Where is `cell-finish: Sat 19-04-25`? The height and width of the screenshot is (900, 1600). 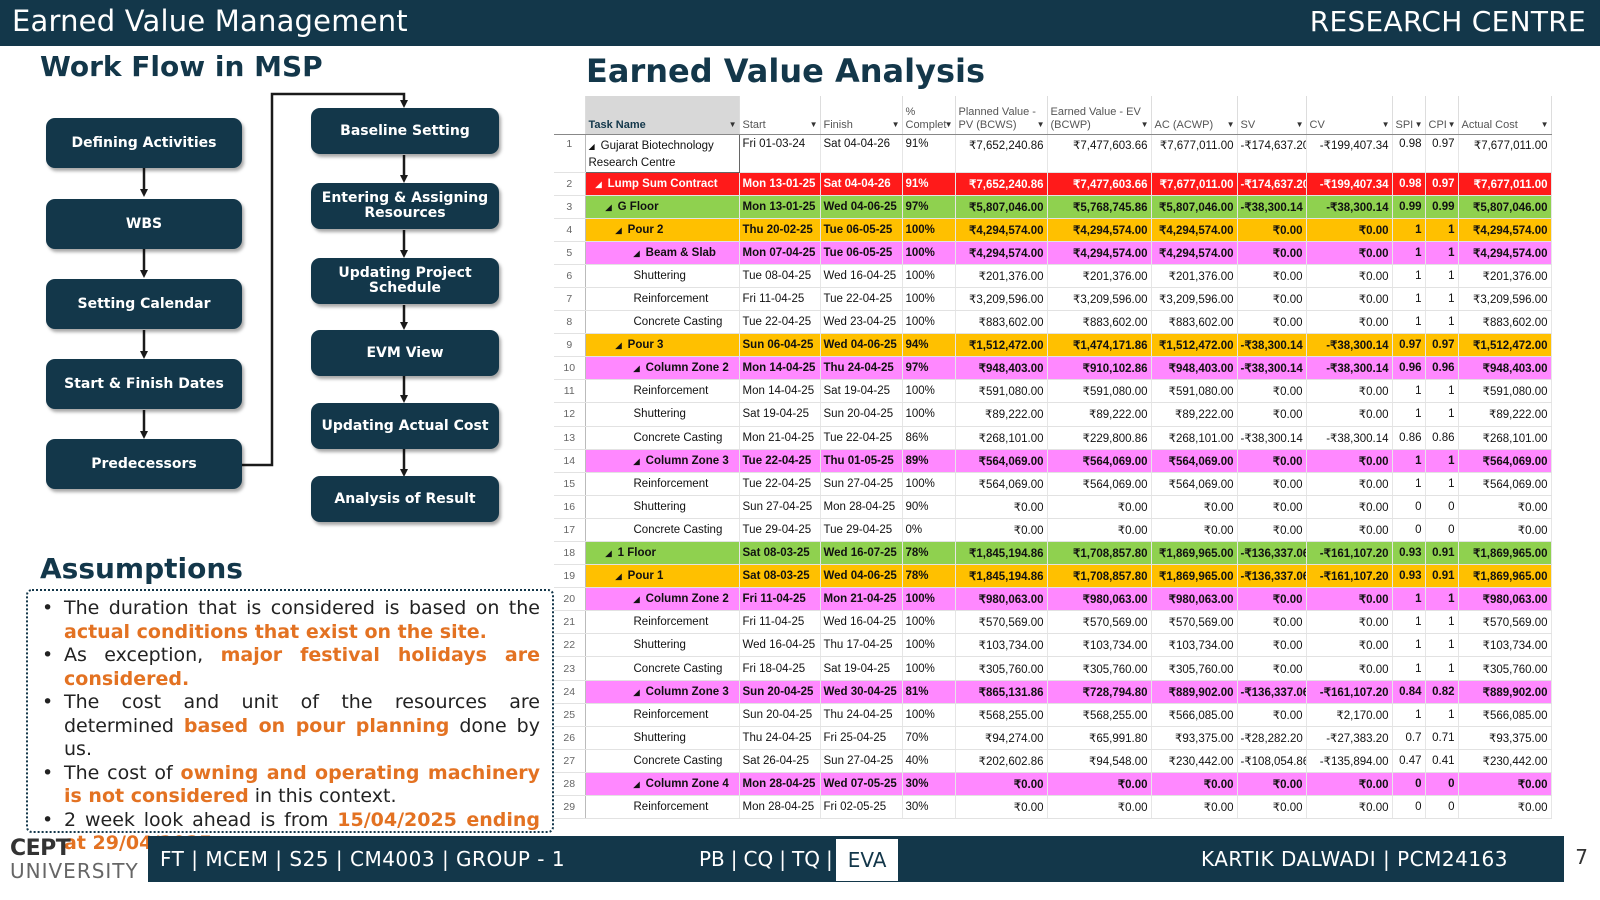 cell-finish: Sat 19-04-25 is located at coordinates (861, 391).